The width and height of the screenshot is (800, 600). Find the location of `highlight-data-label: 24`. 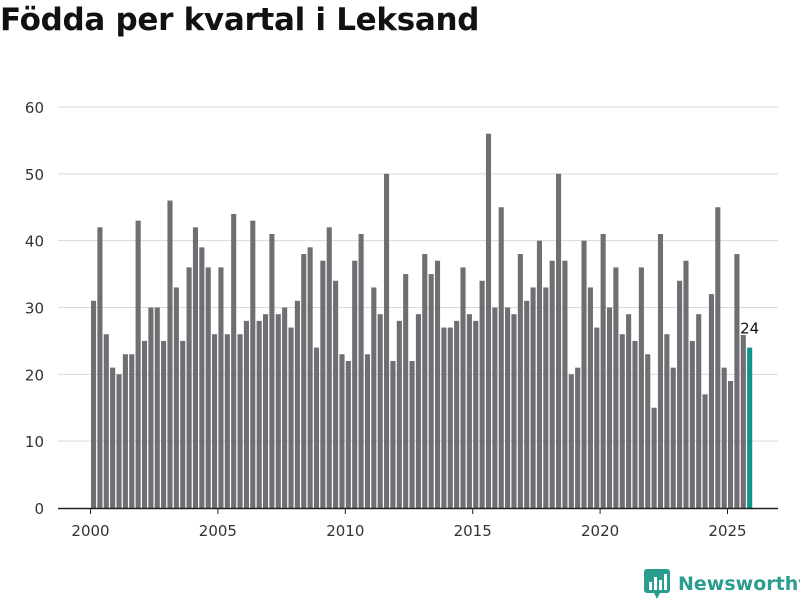

highlight-data-label: 24 is located at coordinates (749, 329).